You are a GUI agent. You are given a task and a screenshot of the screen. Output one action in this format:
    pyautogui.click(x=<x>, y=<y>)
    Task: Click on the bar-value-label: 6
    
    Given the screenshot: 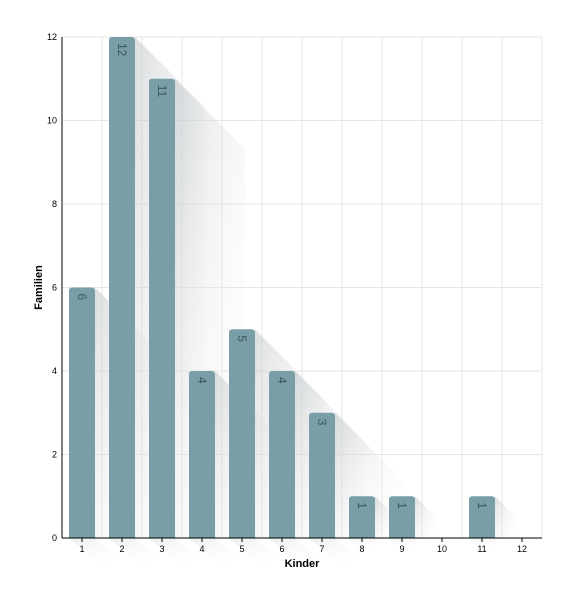 What is the action you would take?
    pyautogui.click(x=82, y=297)
    